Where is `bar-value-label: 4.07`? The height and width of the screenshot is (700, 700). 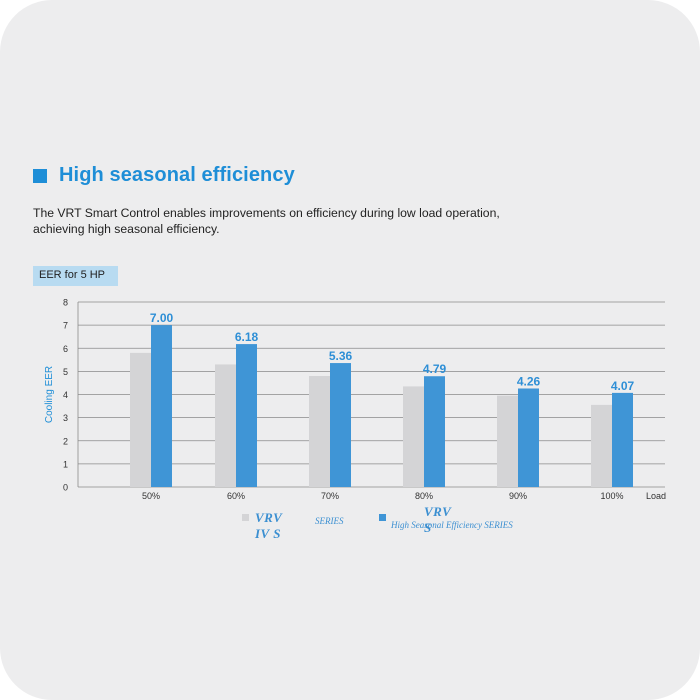
bar-value-label: 4.07 is located at coordinates (623, 386).